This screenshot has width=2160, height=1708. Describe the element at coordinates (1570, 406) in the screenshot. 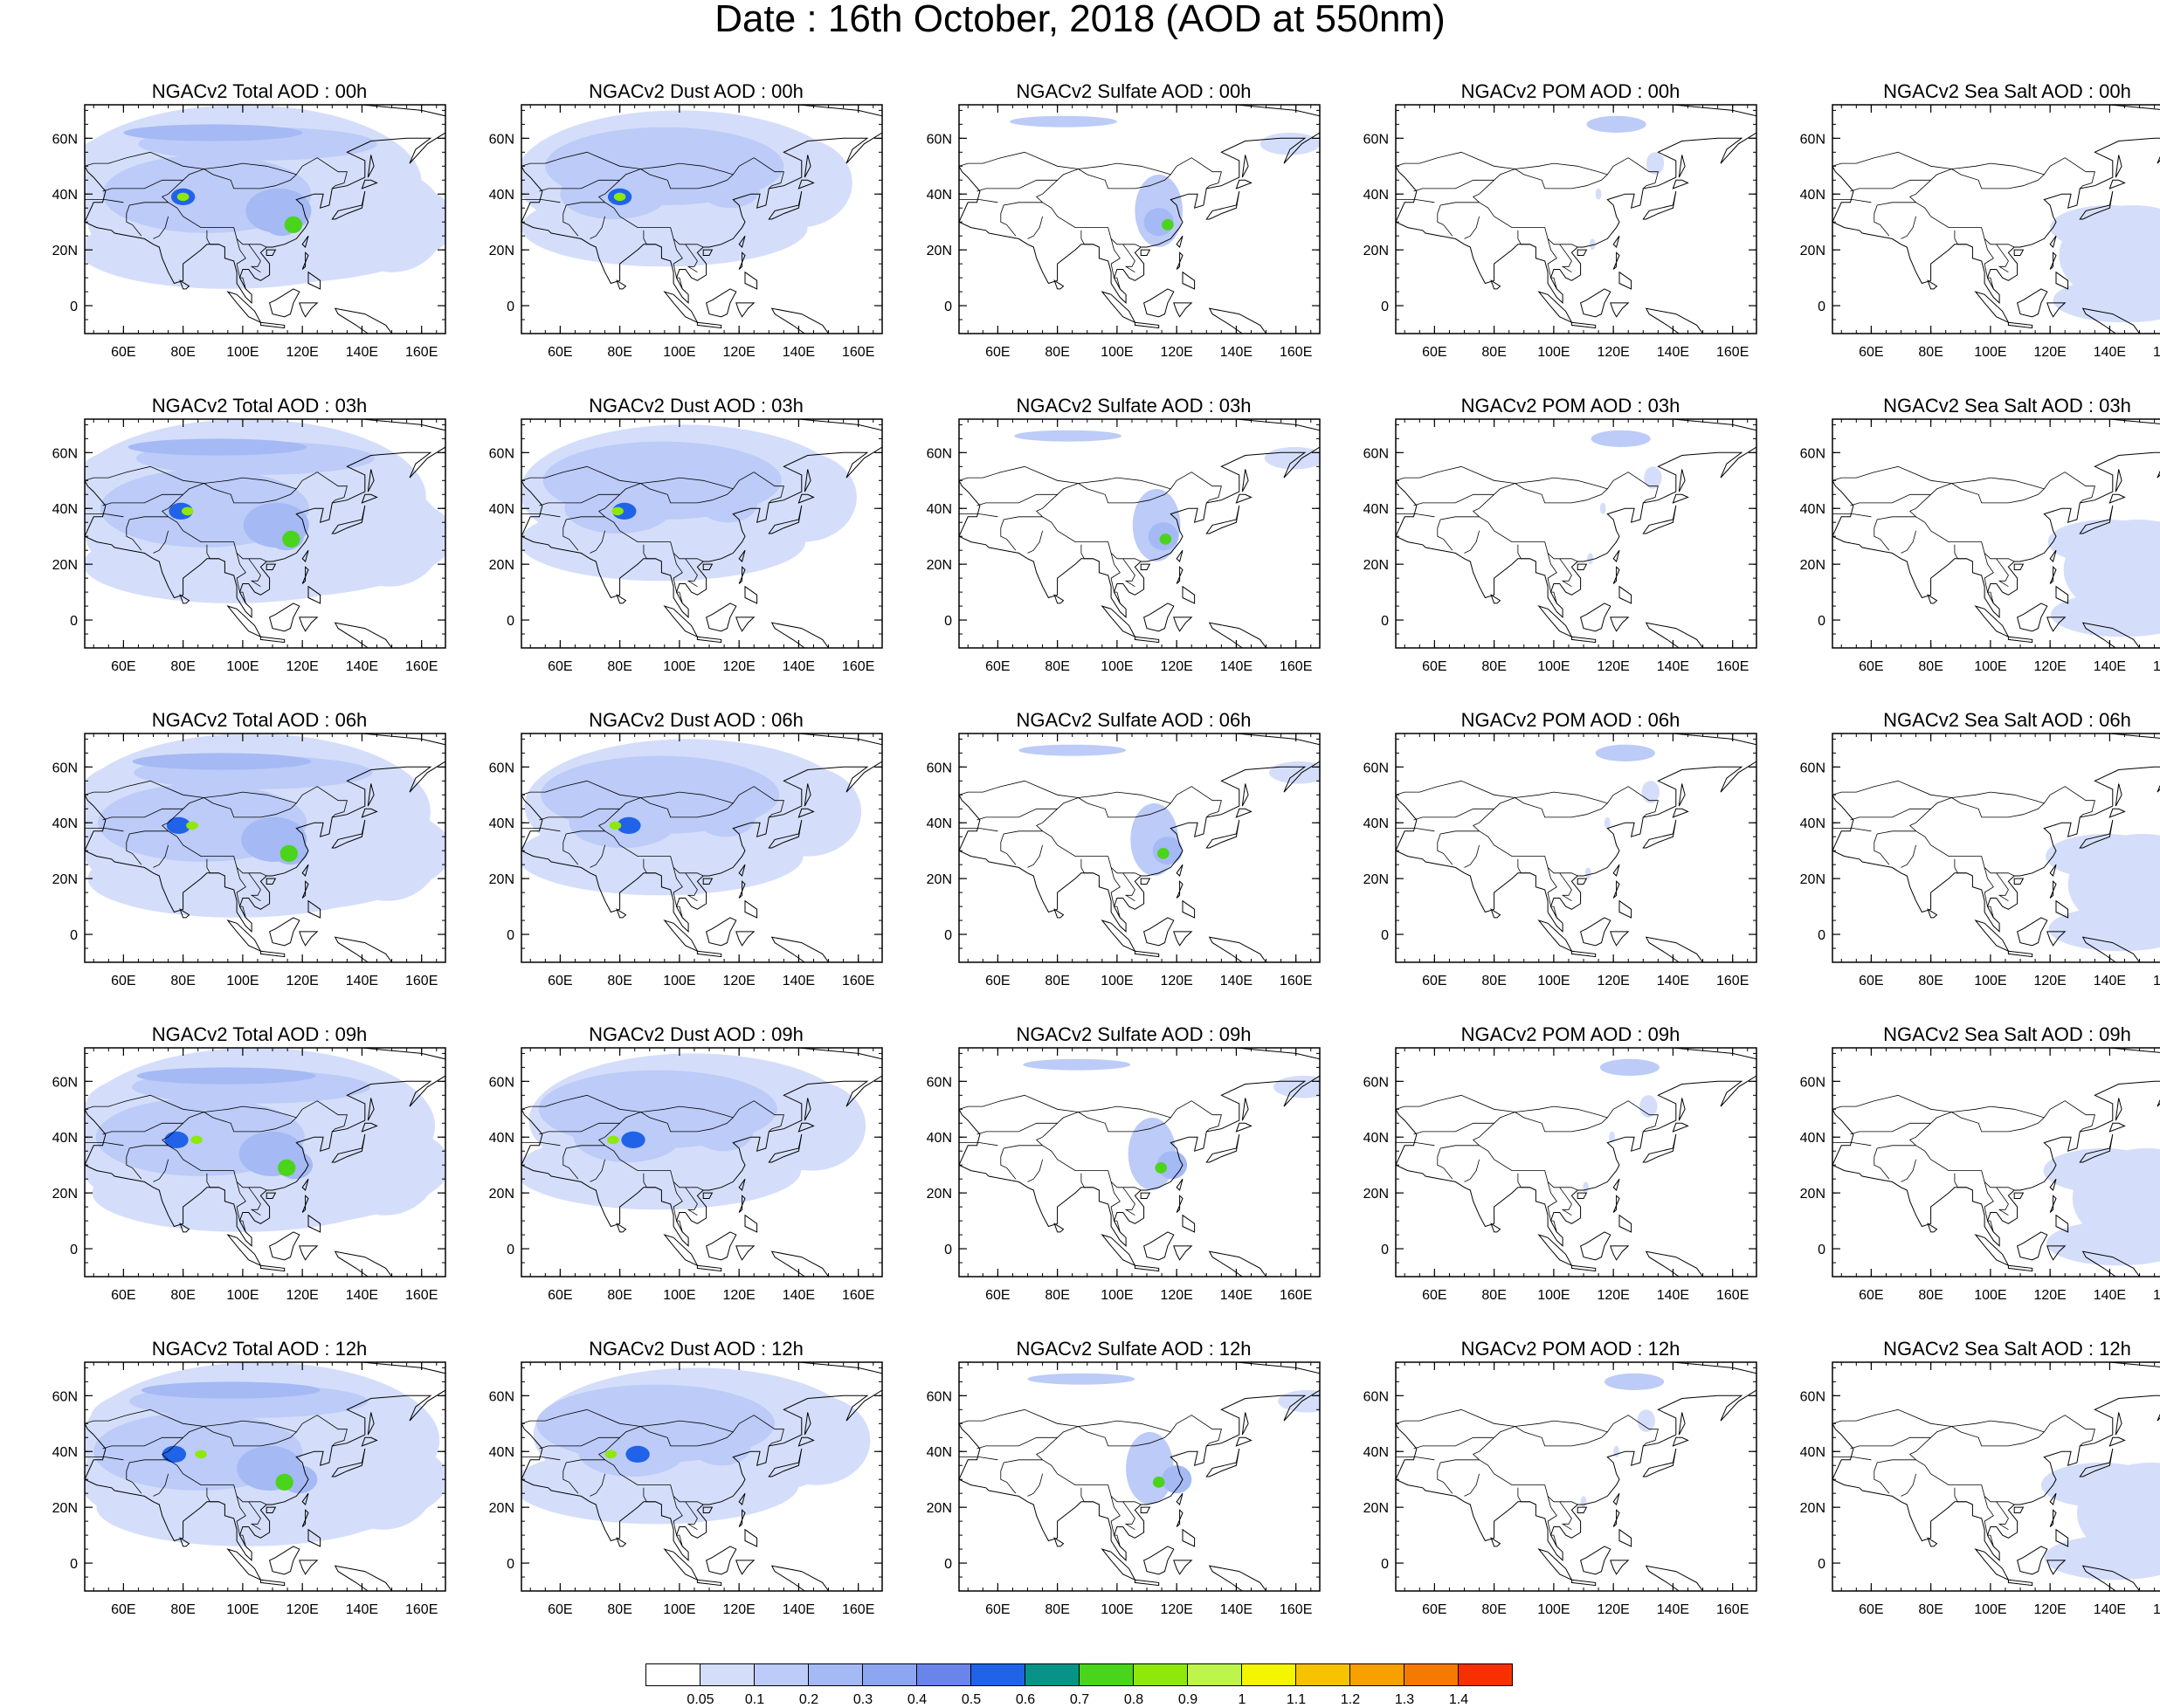

I see `panel-title: NGACv2 POM AOD : 03h` at that location.